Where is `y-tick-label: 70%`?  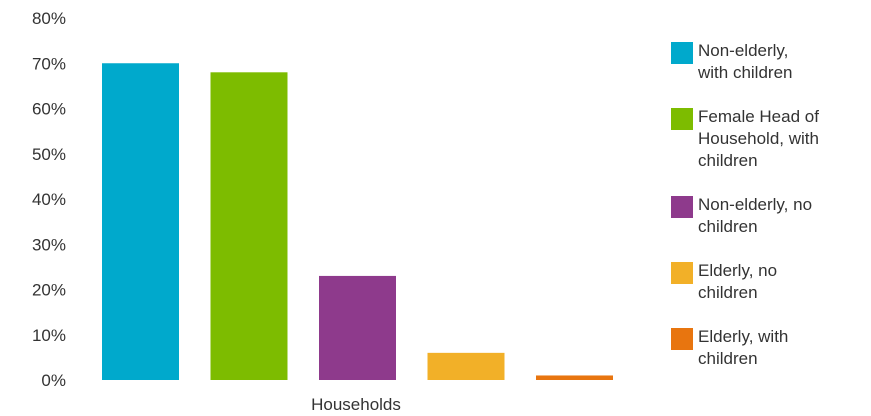
y-tick-label: 70% is located at coordinates (49, 63).